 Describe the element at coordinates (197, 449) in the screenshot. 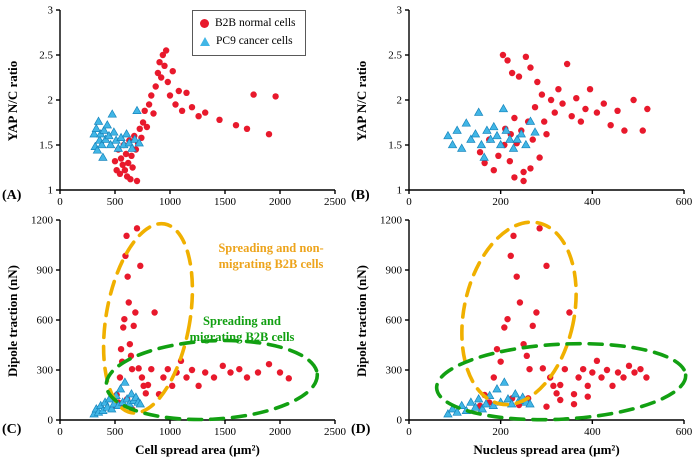

I see `x-axis-title-c: Cell spread area (µm²)` at that location.